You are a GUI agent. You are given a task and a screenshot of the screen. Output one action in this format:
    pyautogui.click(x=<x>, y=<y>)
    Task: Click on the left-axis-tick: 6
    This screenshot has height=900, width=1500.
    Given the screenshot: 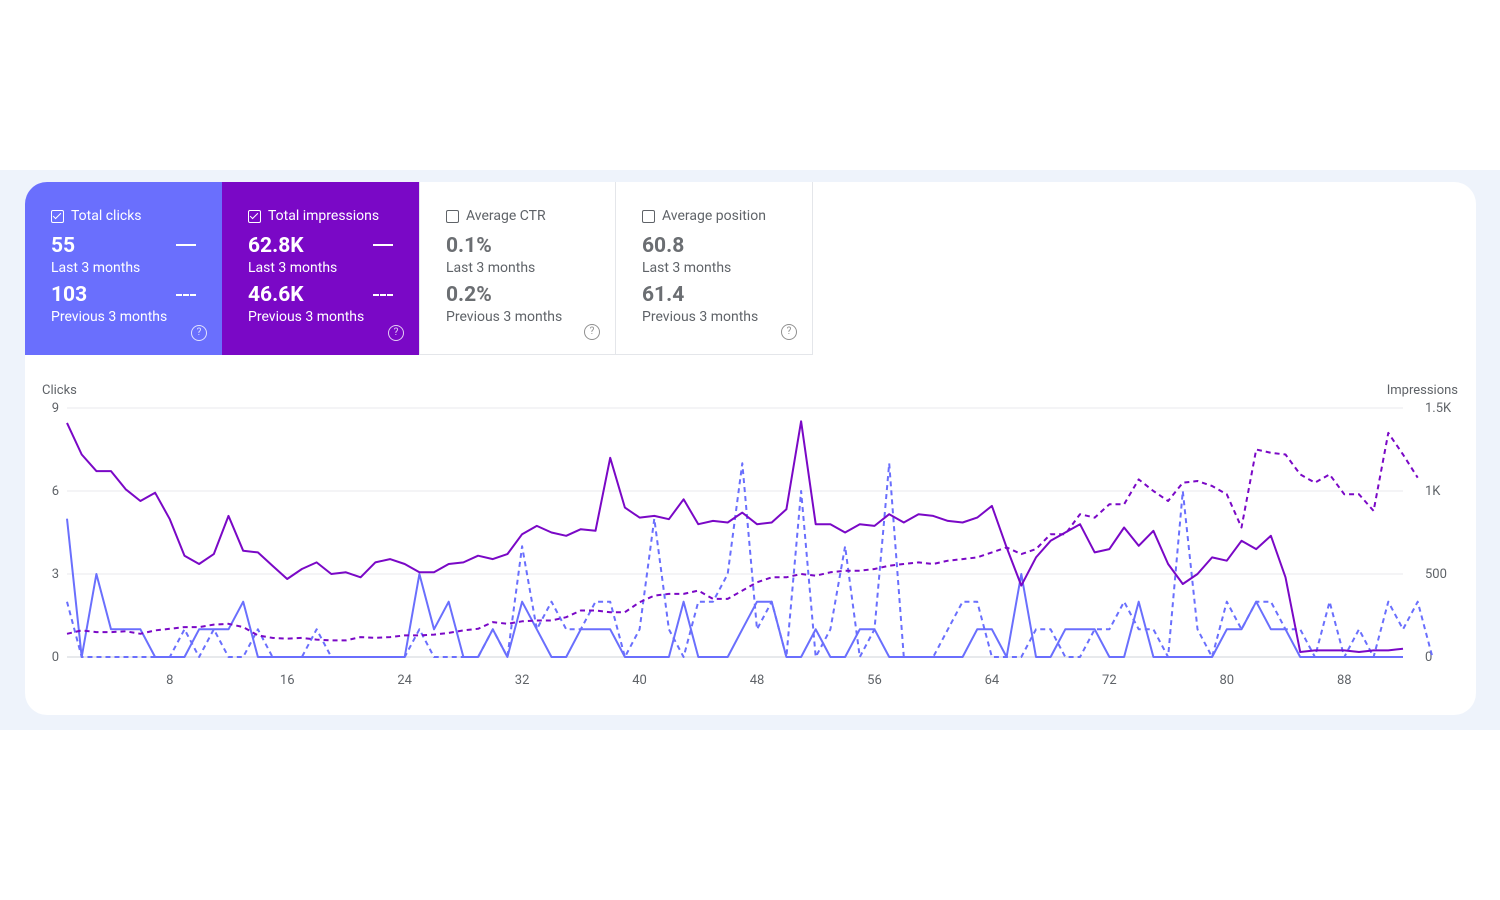 What is the action you would take?
    pyautogui.click(x=55, y=491)
    